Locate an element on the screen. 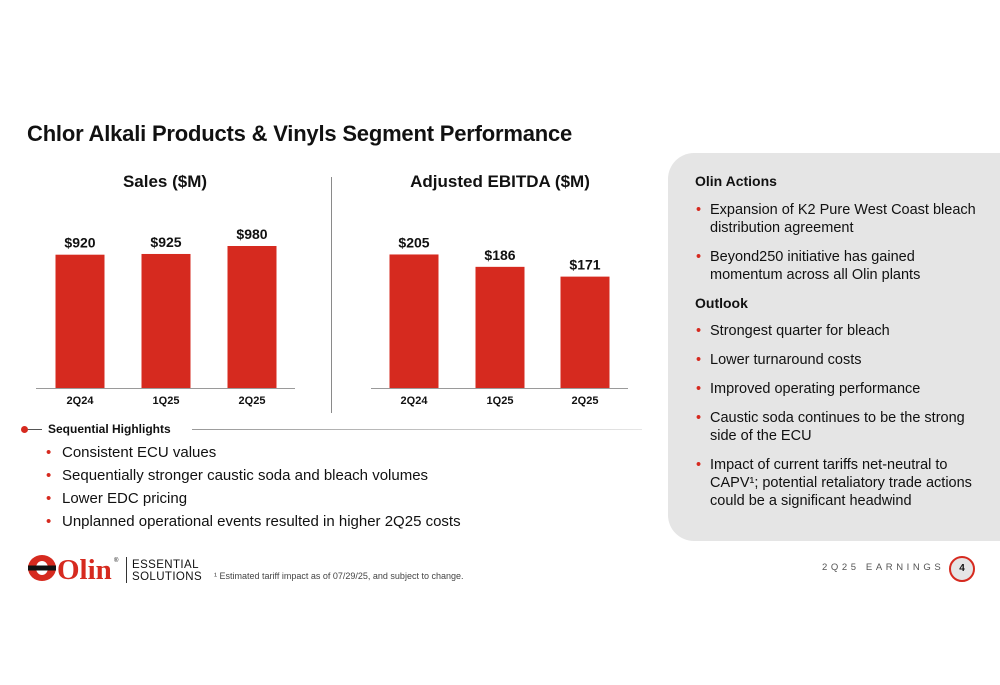  highlights-dot is located at coordinates (24, 429).